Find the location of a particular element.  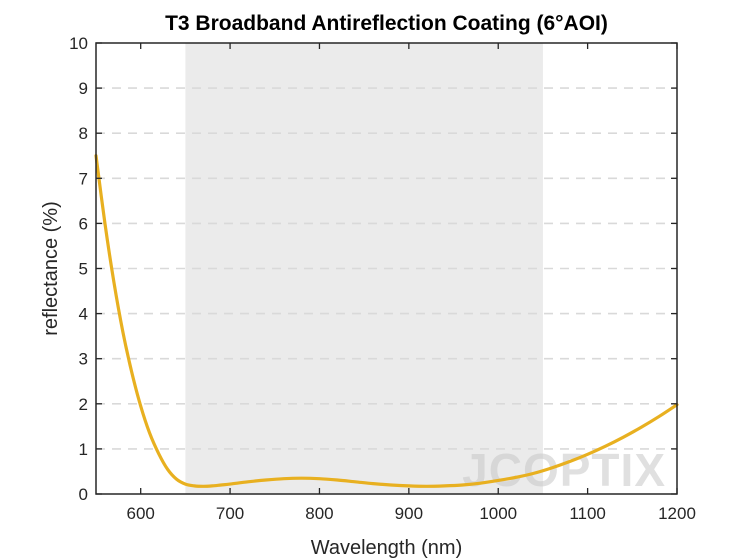

y-tick-label: 10 is located at coordinates (78, 43).